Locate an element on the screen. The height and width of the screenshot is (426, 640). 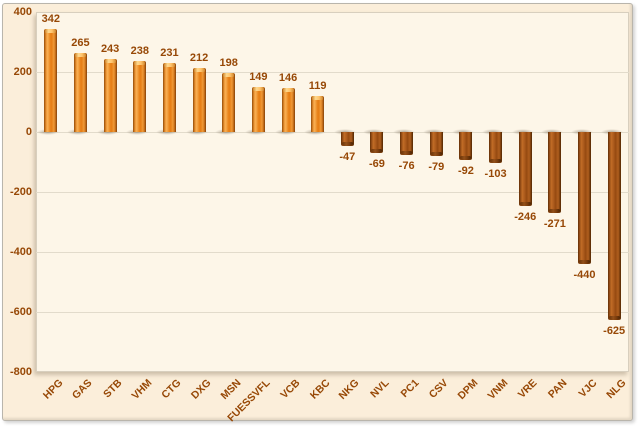
bar-value-label: -79 is located at coordinates (436, 166).